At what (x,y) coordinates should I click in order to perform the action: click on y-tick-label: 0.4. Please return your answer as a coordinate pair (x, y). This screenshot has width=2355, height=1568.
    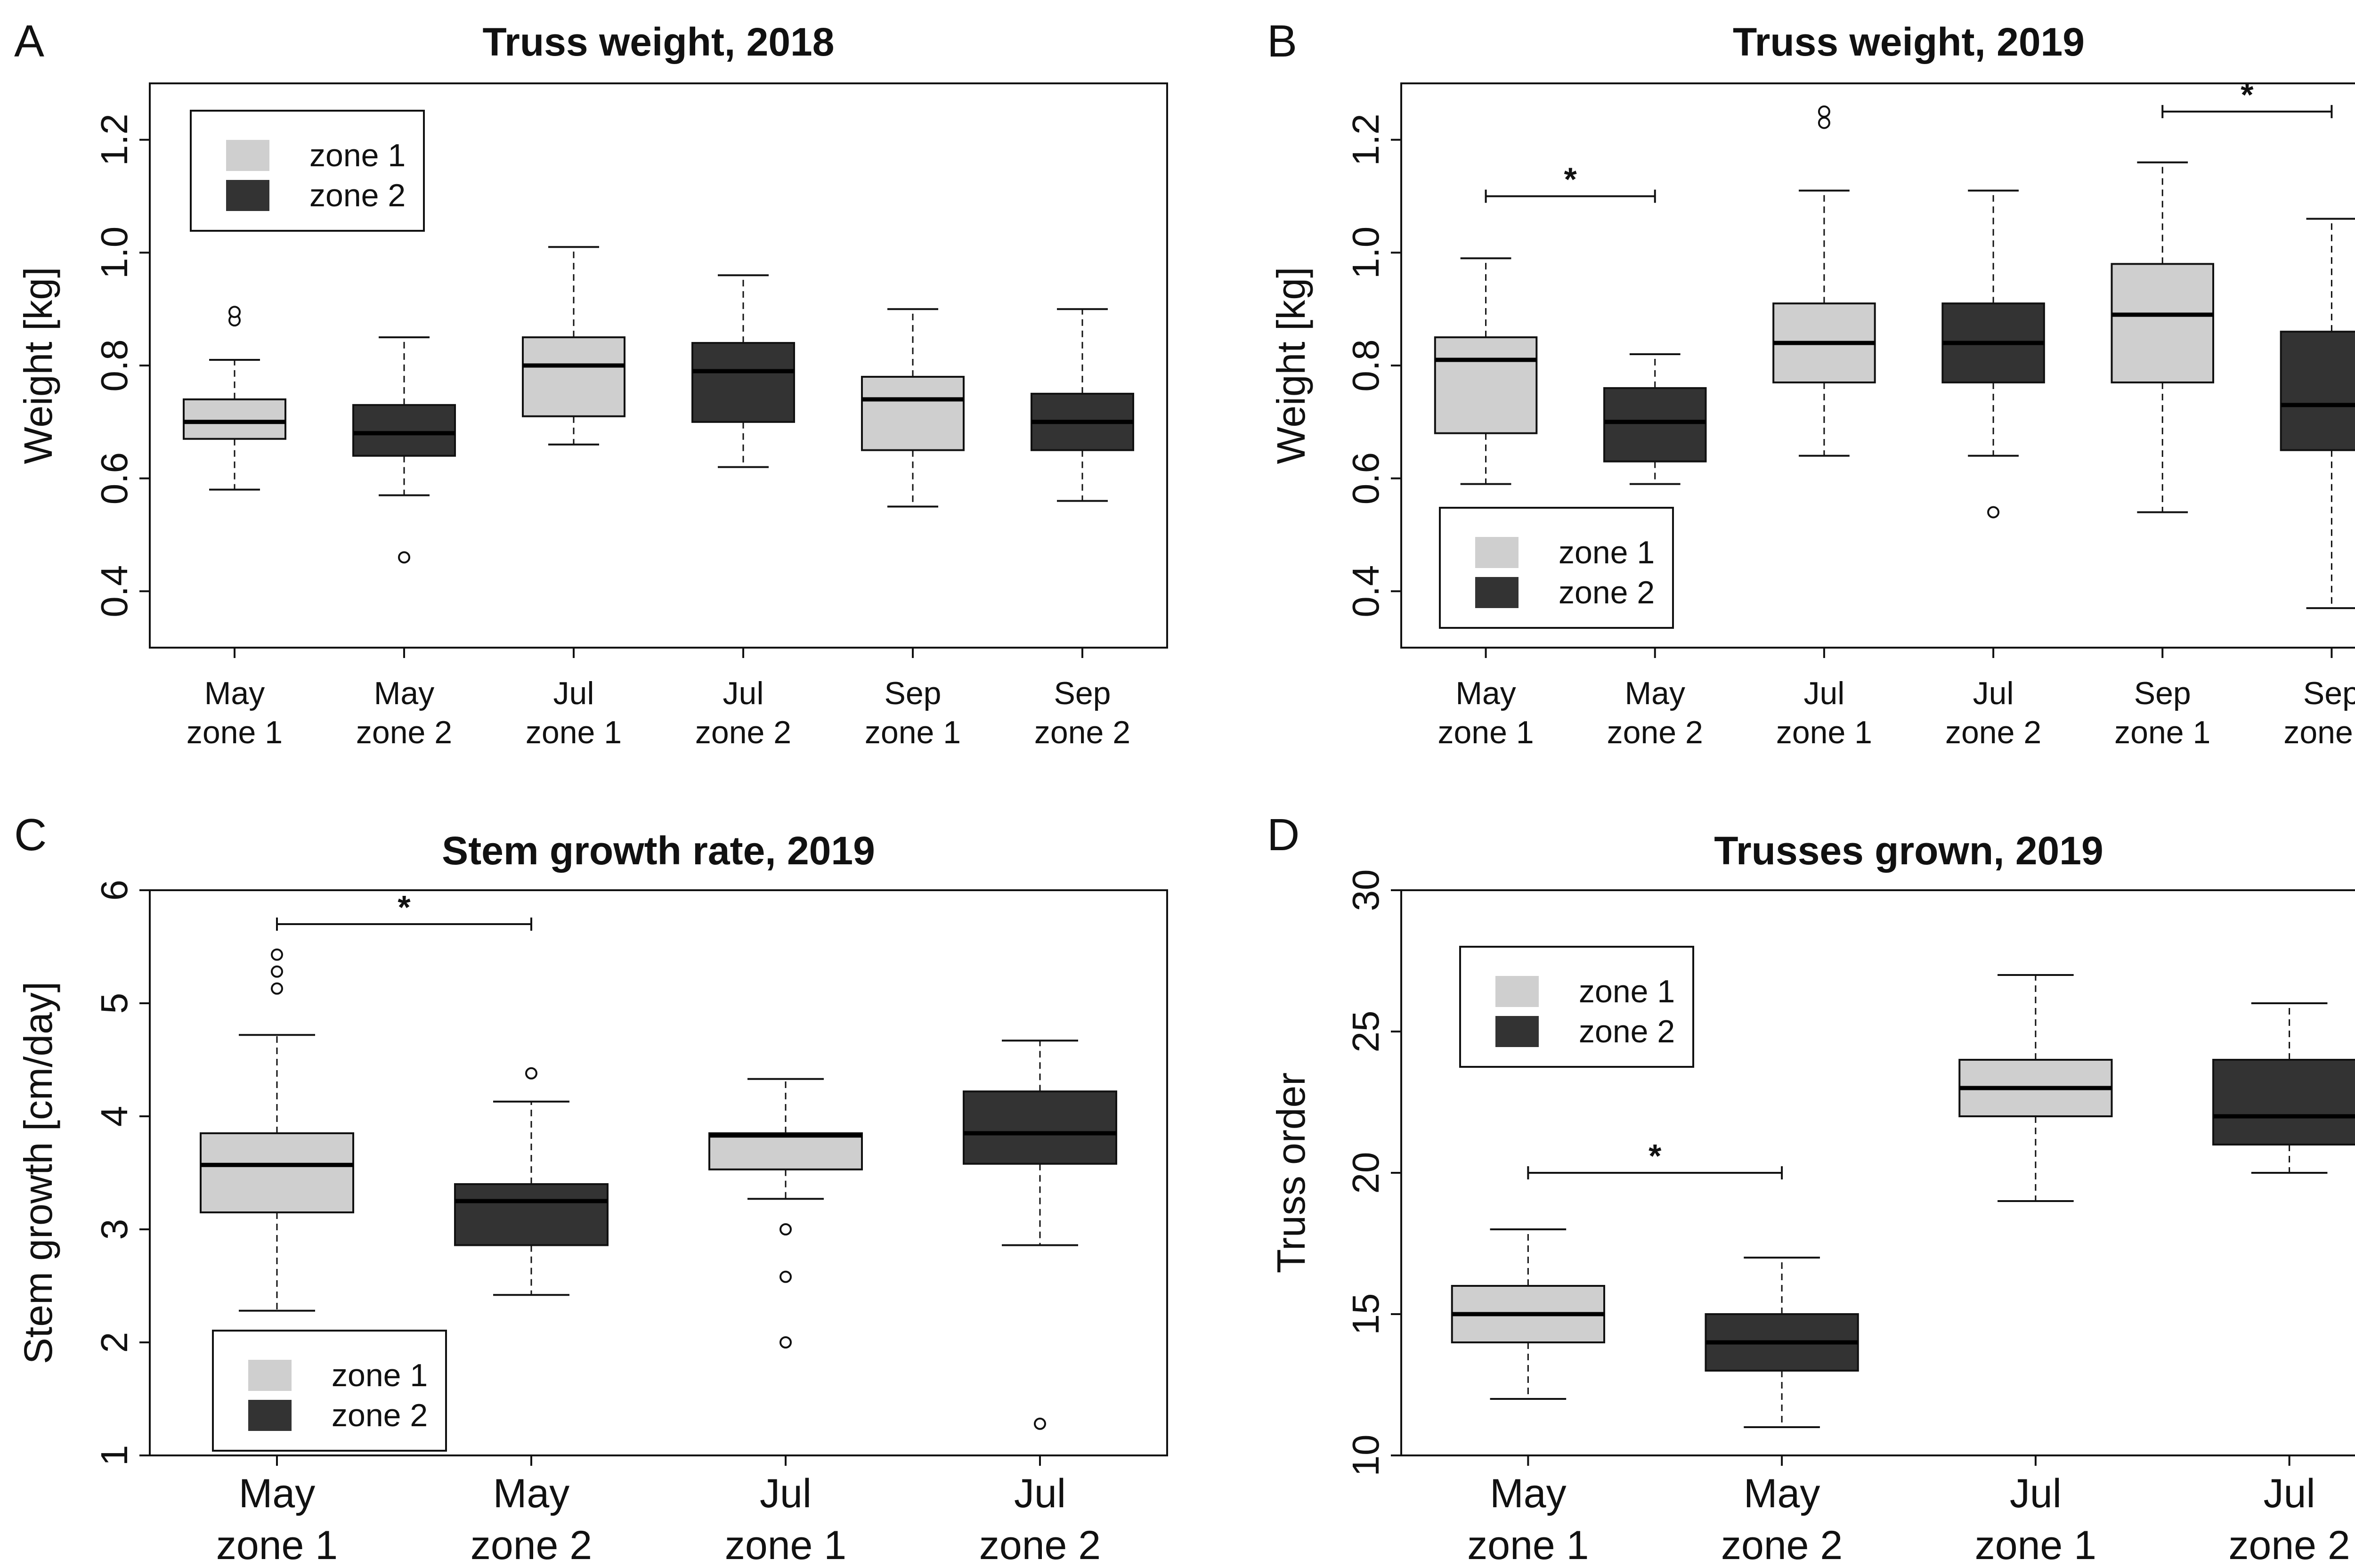
    Looking at the image, I should click on (1366, 591).